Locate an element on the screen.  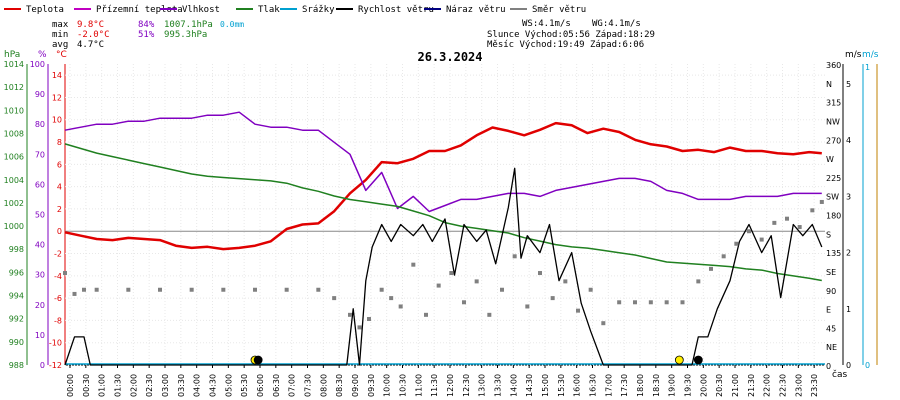
pct-unit-label: % is located at coordinates (42, 55).